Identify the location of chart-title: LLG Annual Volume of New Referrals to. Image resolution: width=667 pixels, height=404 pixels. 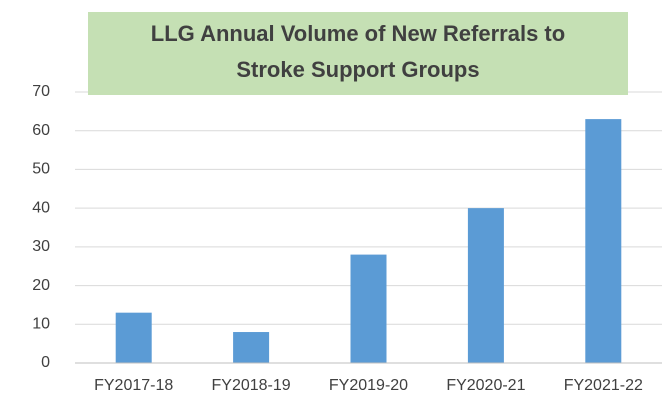
(358, 33).